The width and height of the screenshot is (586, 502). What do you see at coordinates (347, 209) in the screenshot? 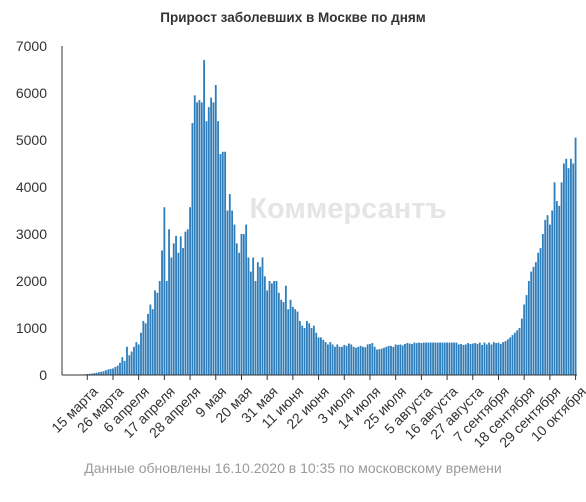
I see `watermark: Коммерсантъ` at bounding box center [347, 209].